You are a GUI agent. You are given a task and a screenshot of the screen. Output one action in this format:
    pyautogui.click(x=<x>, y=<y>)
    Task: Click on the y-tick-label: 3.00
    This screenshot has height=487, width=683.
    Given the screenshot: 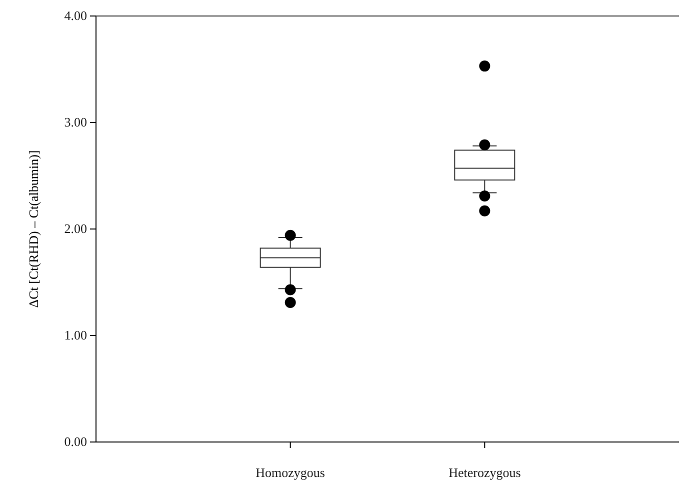 What is the action you would take?
    pyautogui.click(x=75, y=122)
    